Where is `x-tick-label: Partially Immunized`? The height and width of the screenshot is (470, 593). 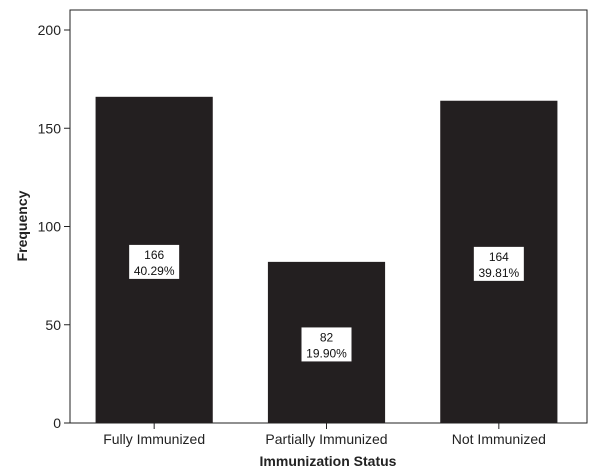
x-tick-label: Partially Immunized is located at coordinates (326, 439).